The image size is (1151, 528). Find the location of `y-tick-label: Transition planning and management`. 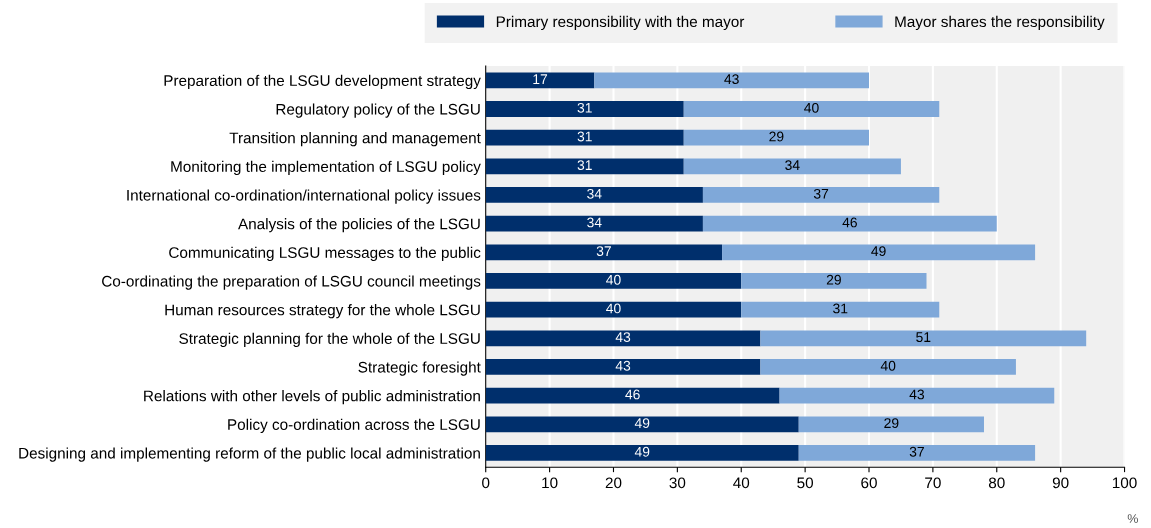

y-tick-label: Transition planning and management is located at coordinates (355, 139).